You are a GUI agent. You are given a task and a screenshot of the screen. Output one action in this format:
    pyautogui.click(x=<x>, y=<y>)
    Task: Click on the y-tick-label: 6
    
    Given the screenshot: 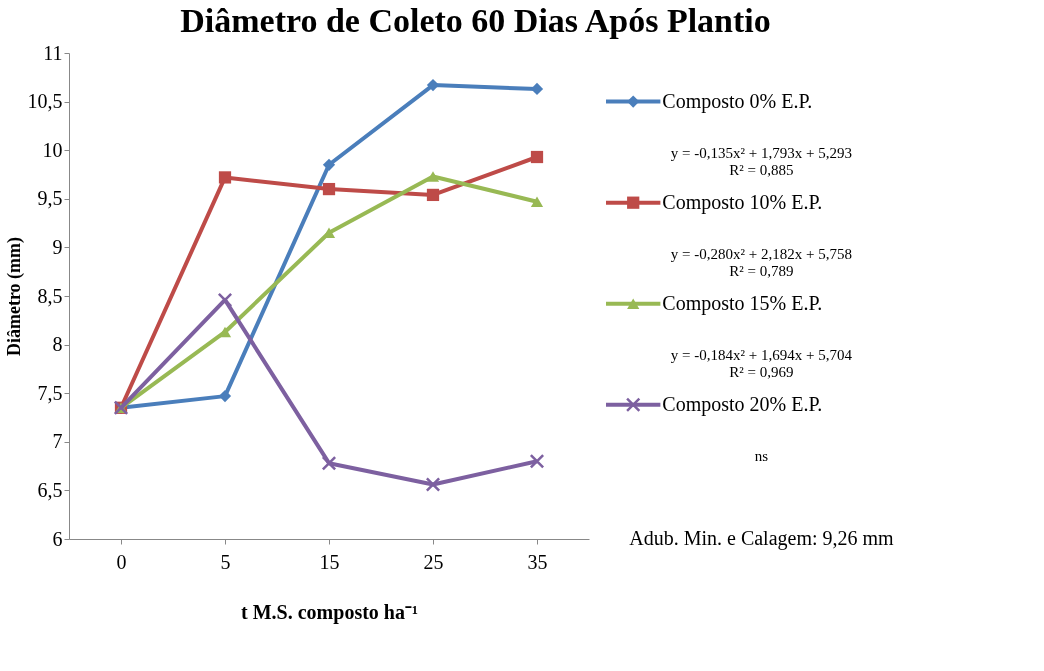 What is the action you would take?
    pyautogui.click(x=57, y=538)
    